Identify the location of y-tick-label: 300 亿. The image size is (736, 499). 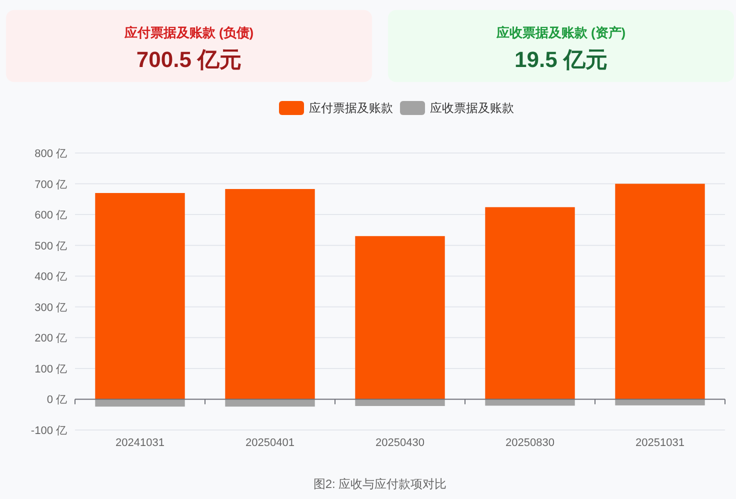
(50, 308).